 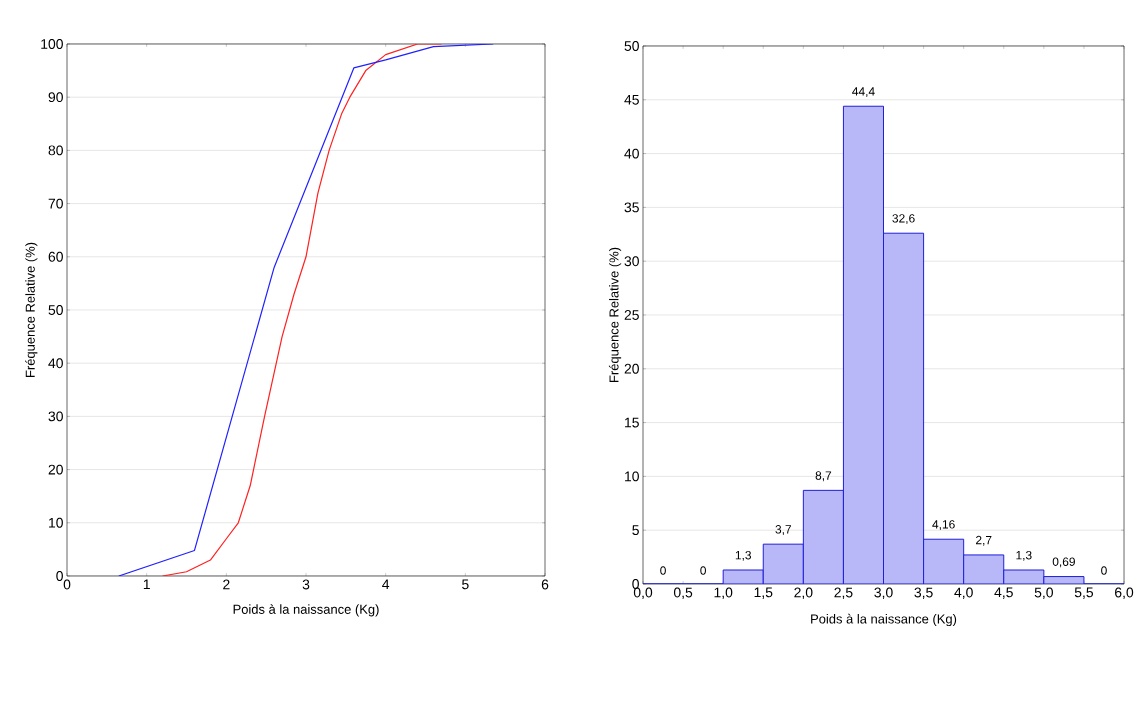 I want to click on y-tick-label: 35, so click(x=631, y=207).